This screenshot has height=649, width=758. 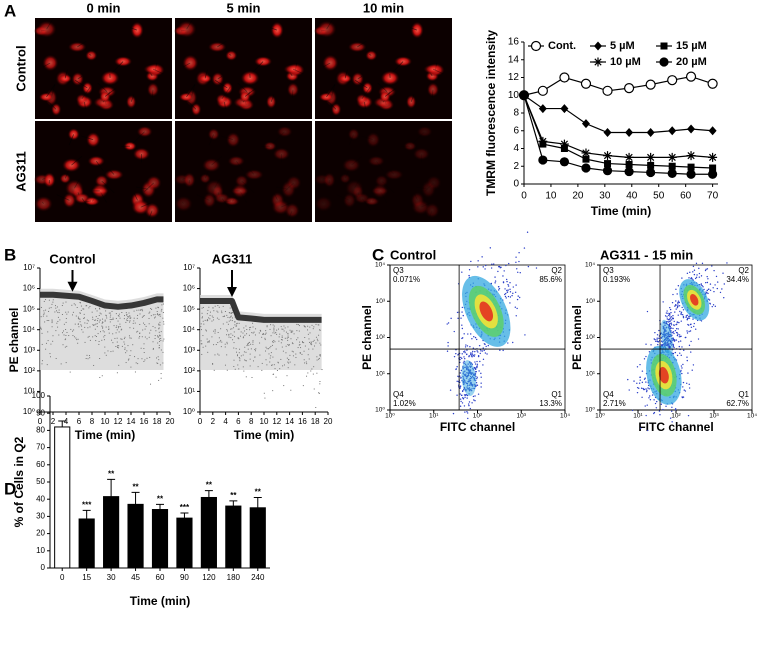 What do you see at coordinates (189, 370) in the screenshot?
I see `y-tick-label: 10²` at bounding box center [189, 370].